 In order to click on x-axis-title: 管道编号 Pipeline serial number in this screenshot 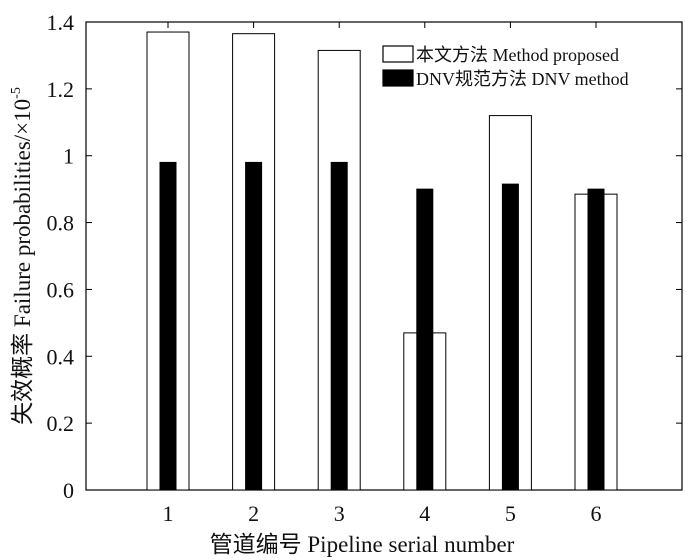, I will do `click(362, 544)`.